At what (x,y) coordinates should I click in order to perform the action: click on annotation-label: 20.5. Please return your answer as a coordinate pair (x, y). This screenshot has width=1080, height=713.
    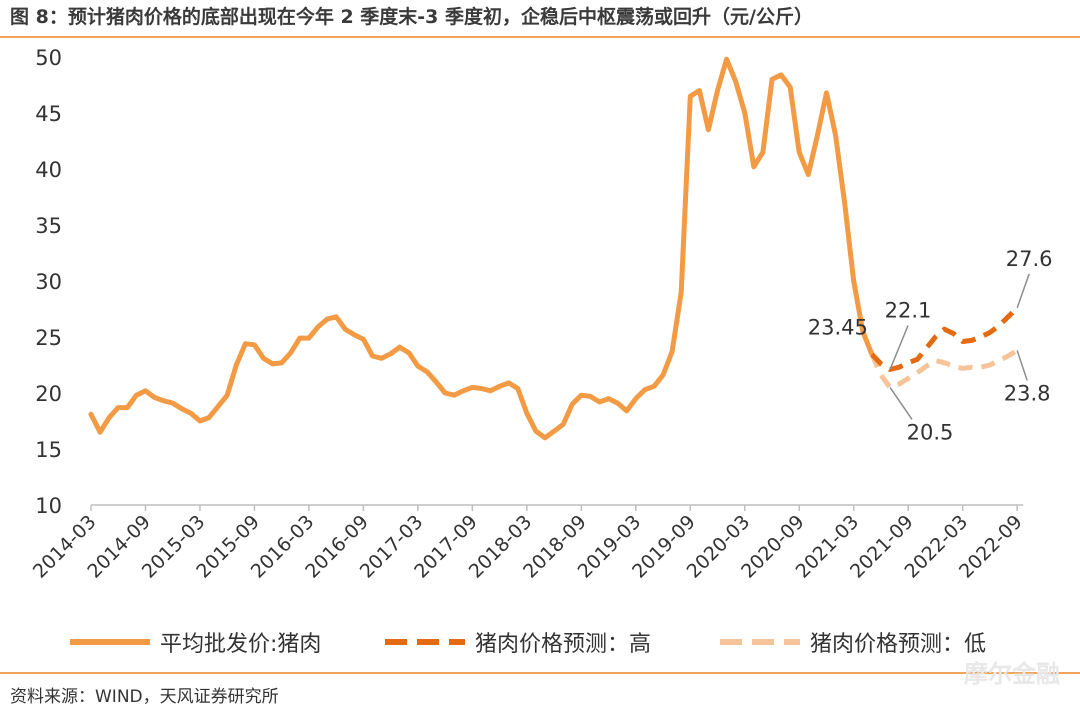
    Looking at the image, I should click on (930, 432).